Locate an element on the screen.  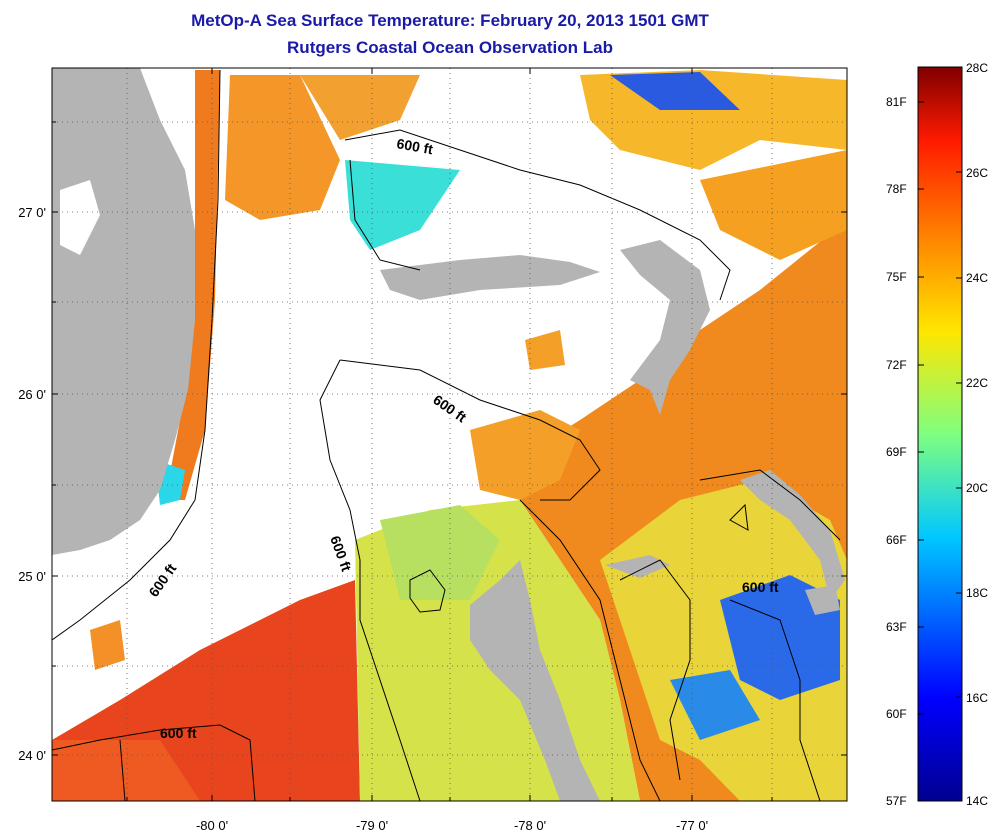
lon-tick-label: -78 0' is located at coordinates (530, 825).